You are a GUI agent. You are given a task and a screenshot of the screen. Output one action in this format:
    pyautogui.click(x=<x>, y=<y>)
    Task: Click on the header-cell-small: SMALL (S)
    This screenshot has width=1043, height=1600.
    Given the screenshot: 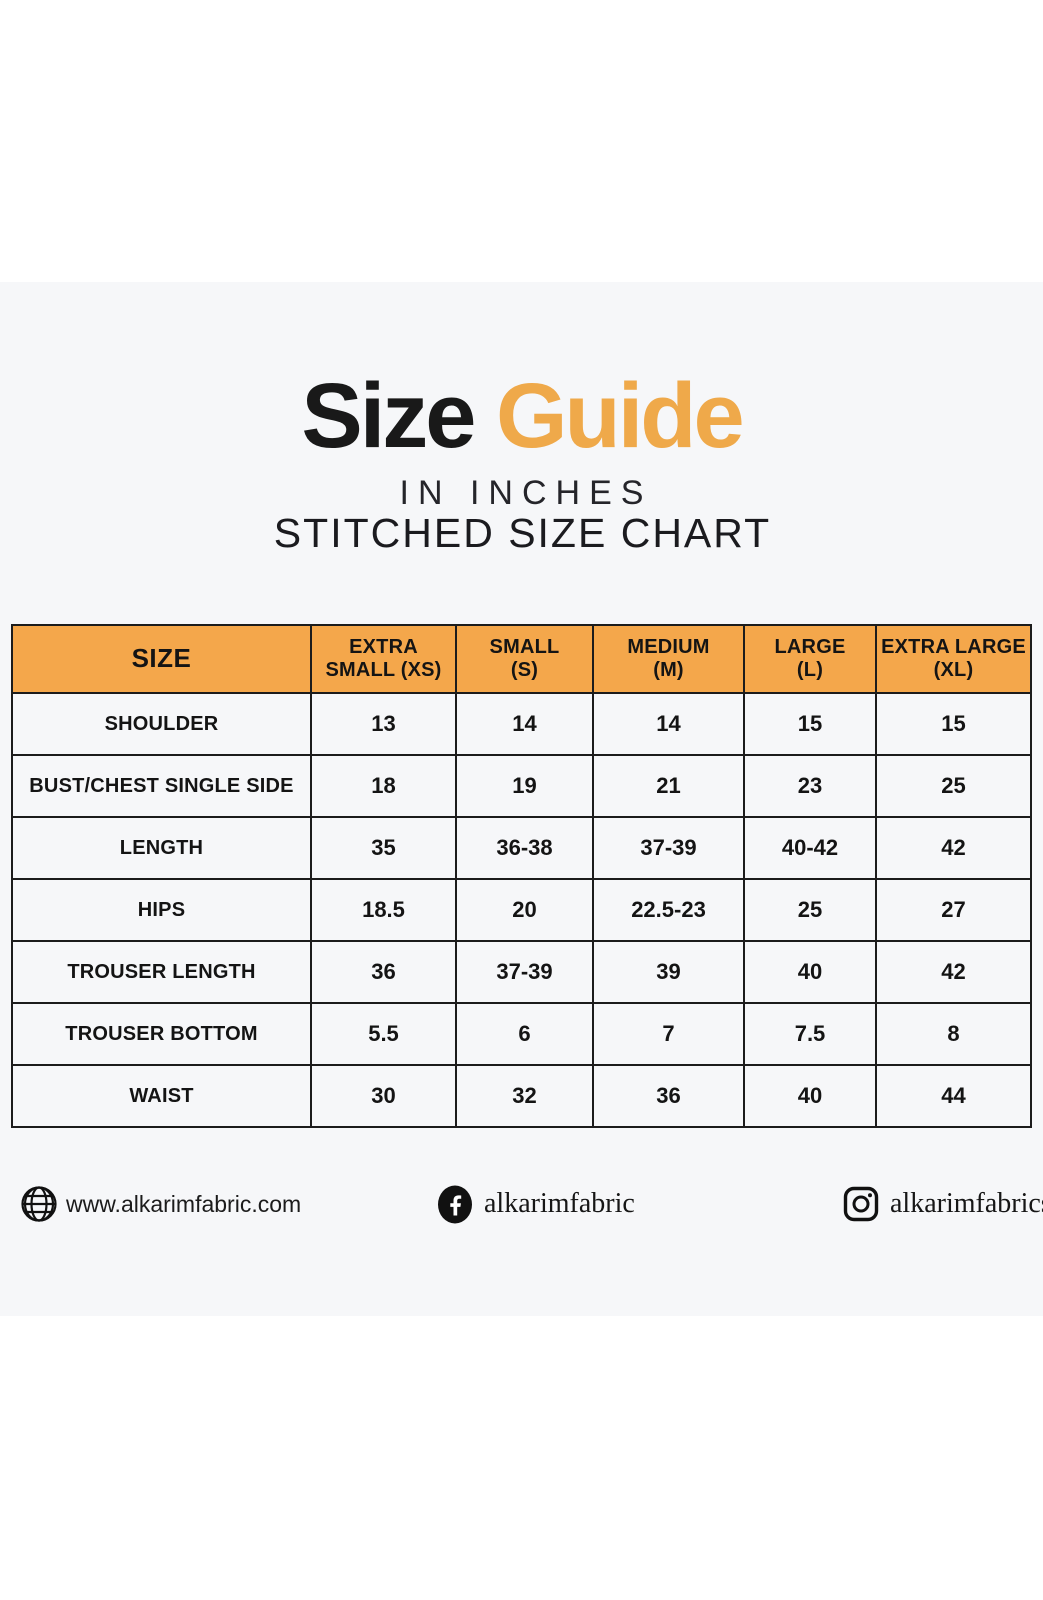 What is the action you would take?
    pyautogui.click(x=524, y=659)
    